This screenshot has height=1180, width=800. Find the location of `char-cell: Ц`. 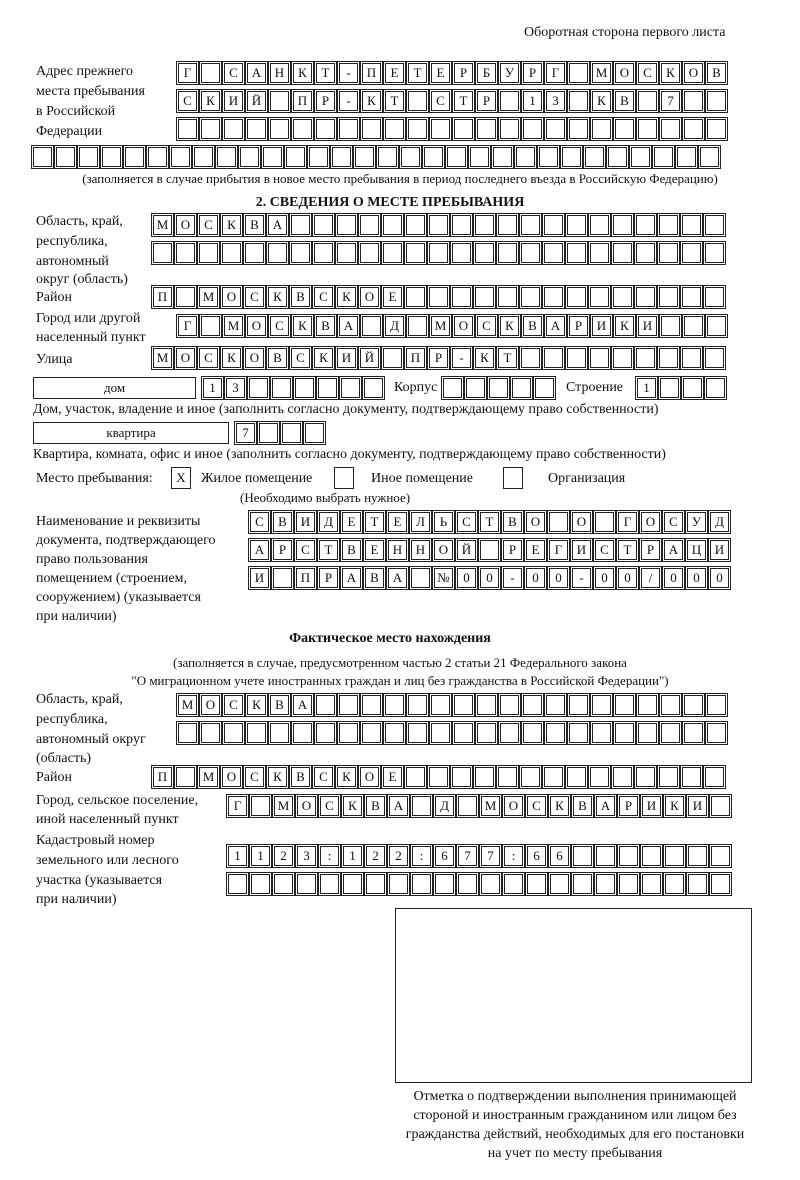

char-cell: Ц is located at coordinates (696, 550).